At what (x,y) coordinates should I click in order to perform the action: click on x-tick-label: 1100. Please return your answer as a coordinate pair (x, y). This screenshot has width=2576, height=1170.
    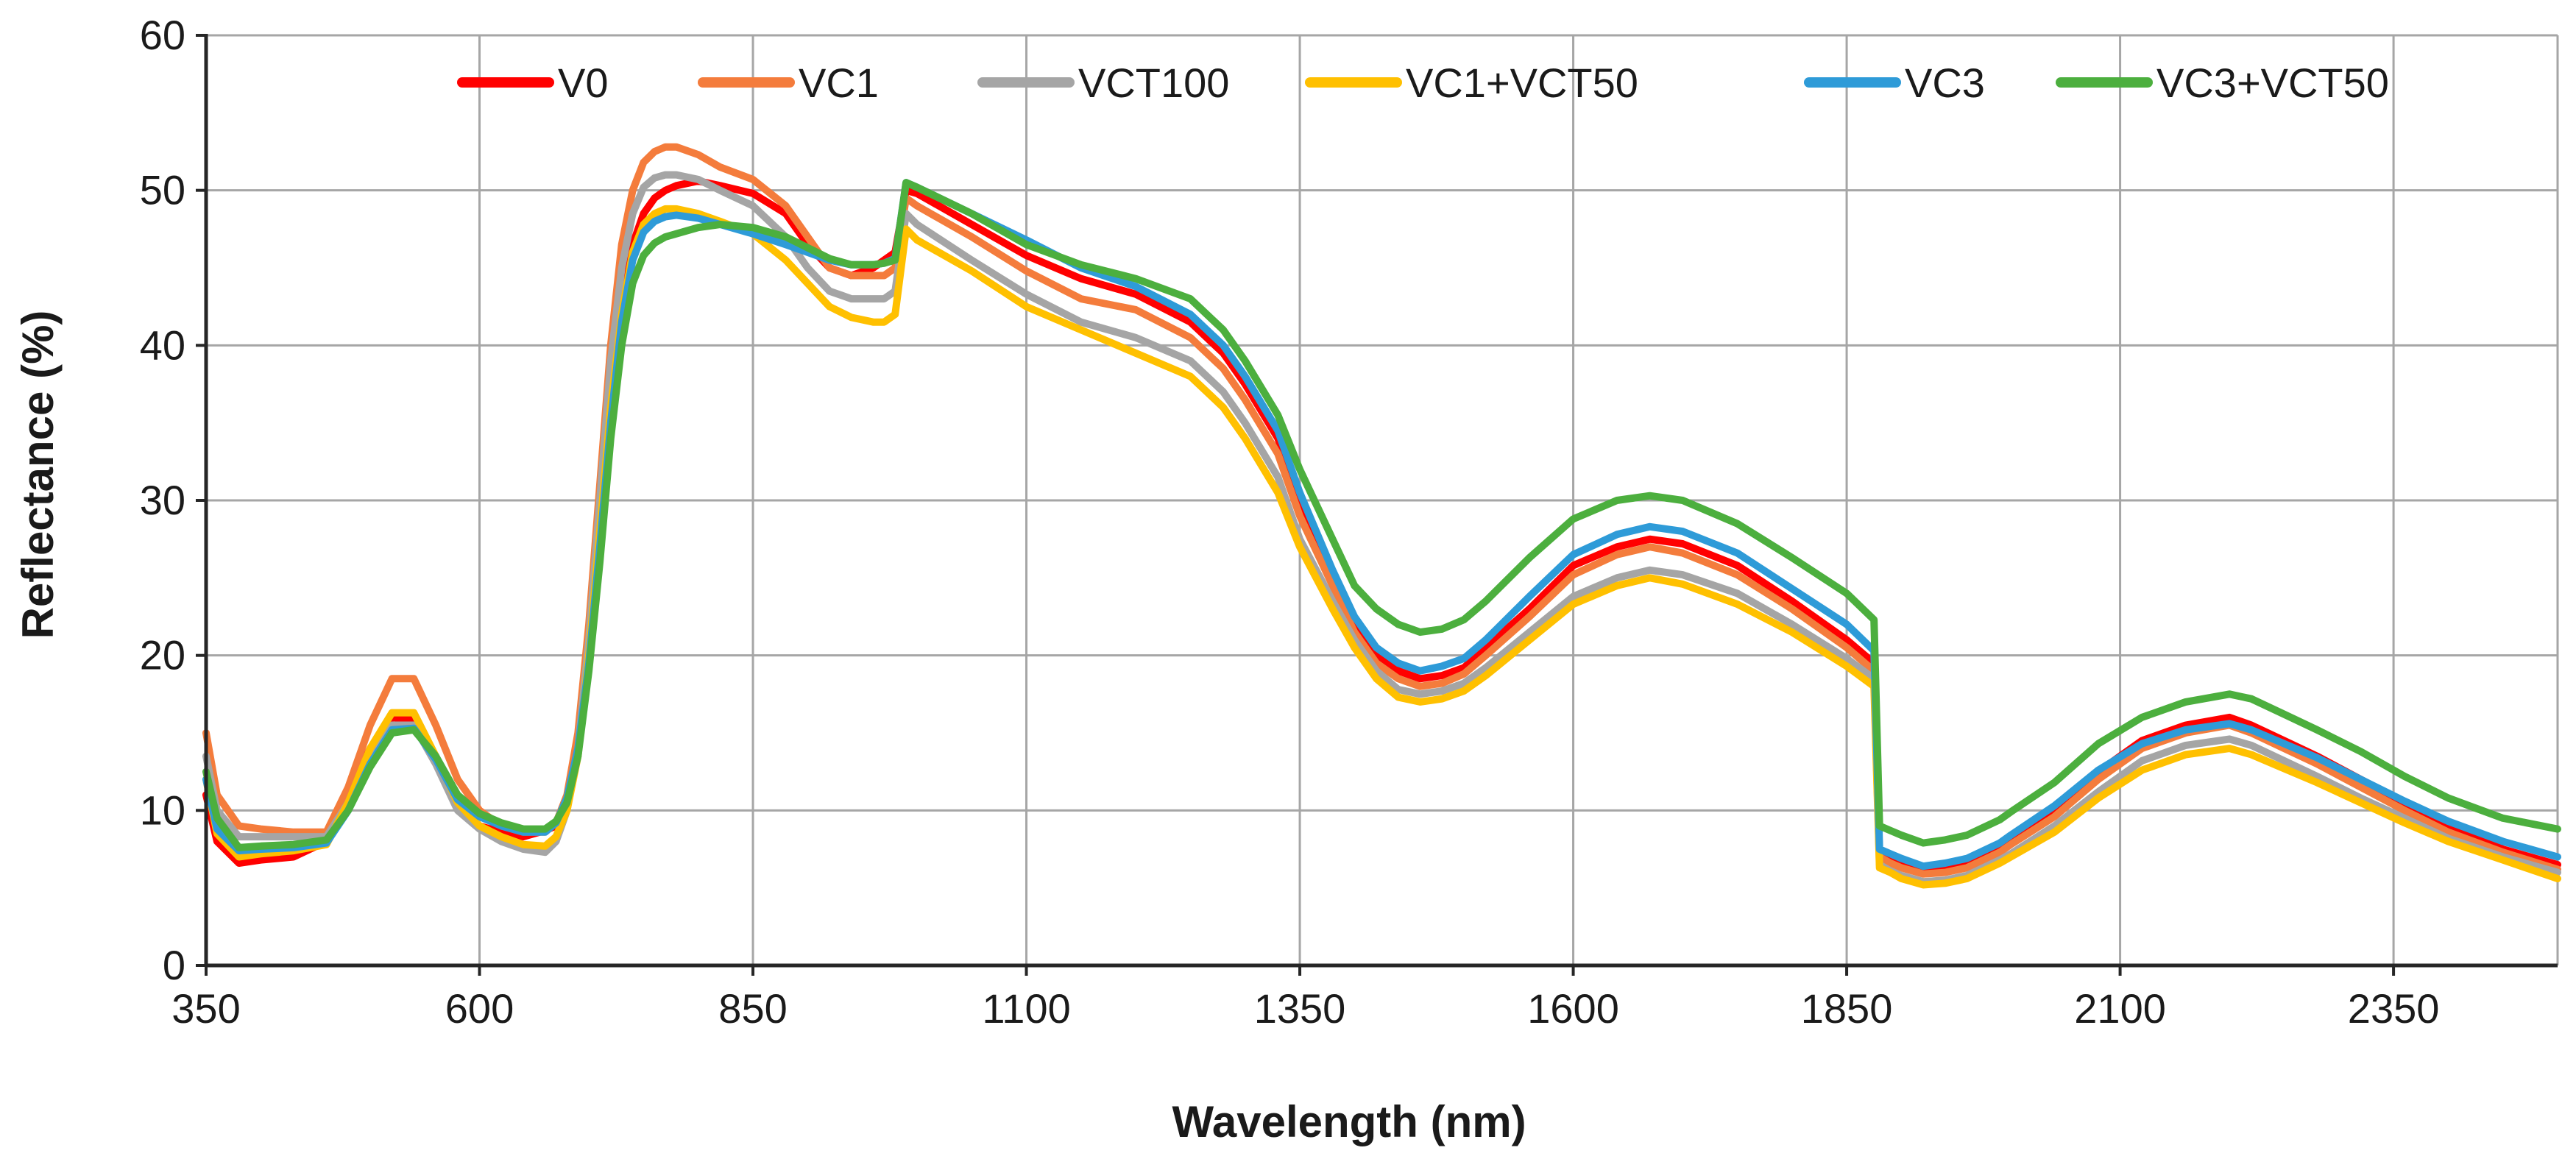
    Looking at the image, I should click on (1026, 1008).